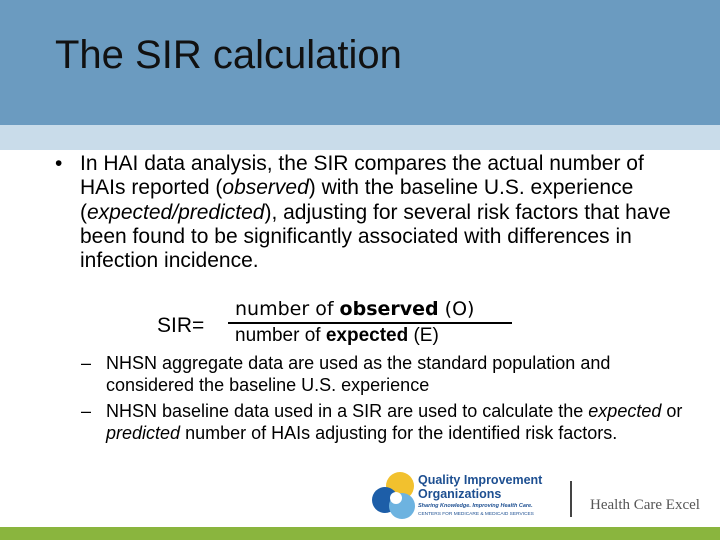  What do you see at coordinates (143, 432) in the screenshot?
I see `text-run: predicted` at bounding box center [143, 432].